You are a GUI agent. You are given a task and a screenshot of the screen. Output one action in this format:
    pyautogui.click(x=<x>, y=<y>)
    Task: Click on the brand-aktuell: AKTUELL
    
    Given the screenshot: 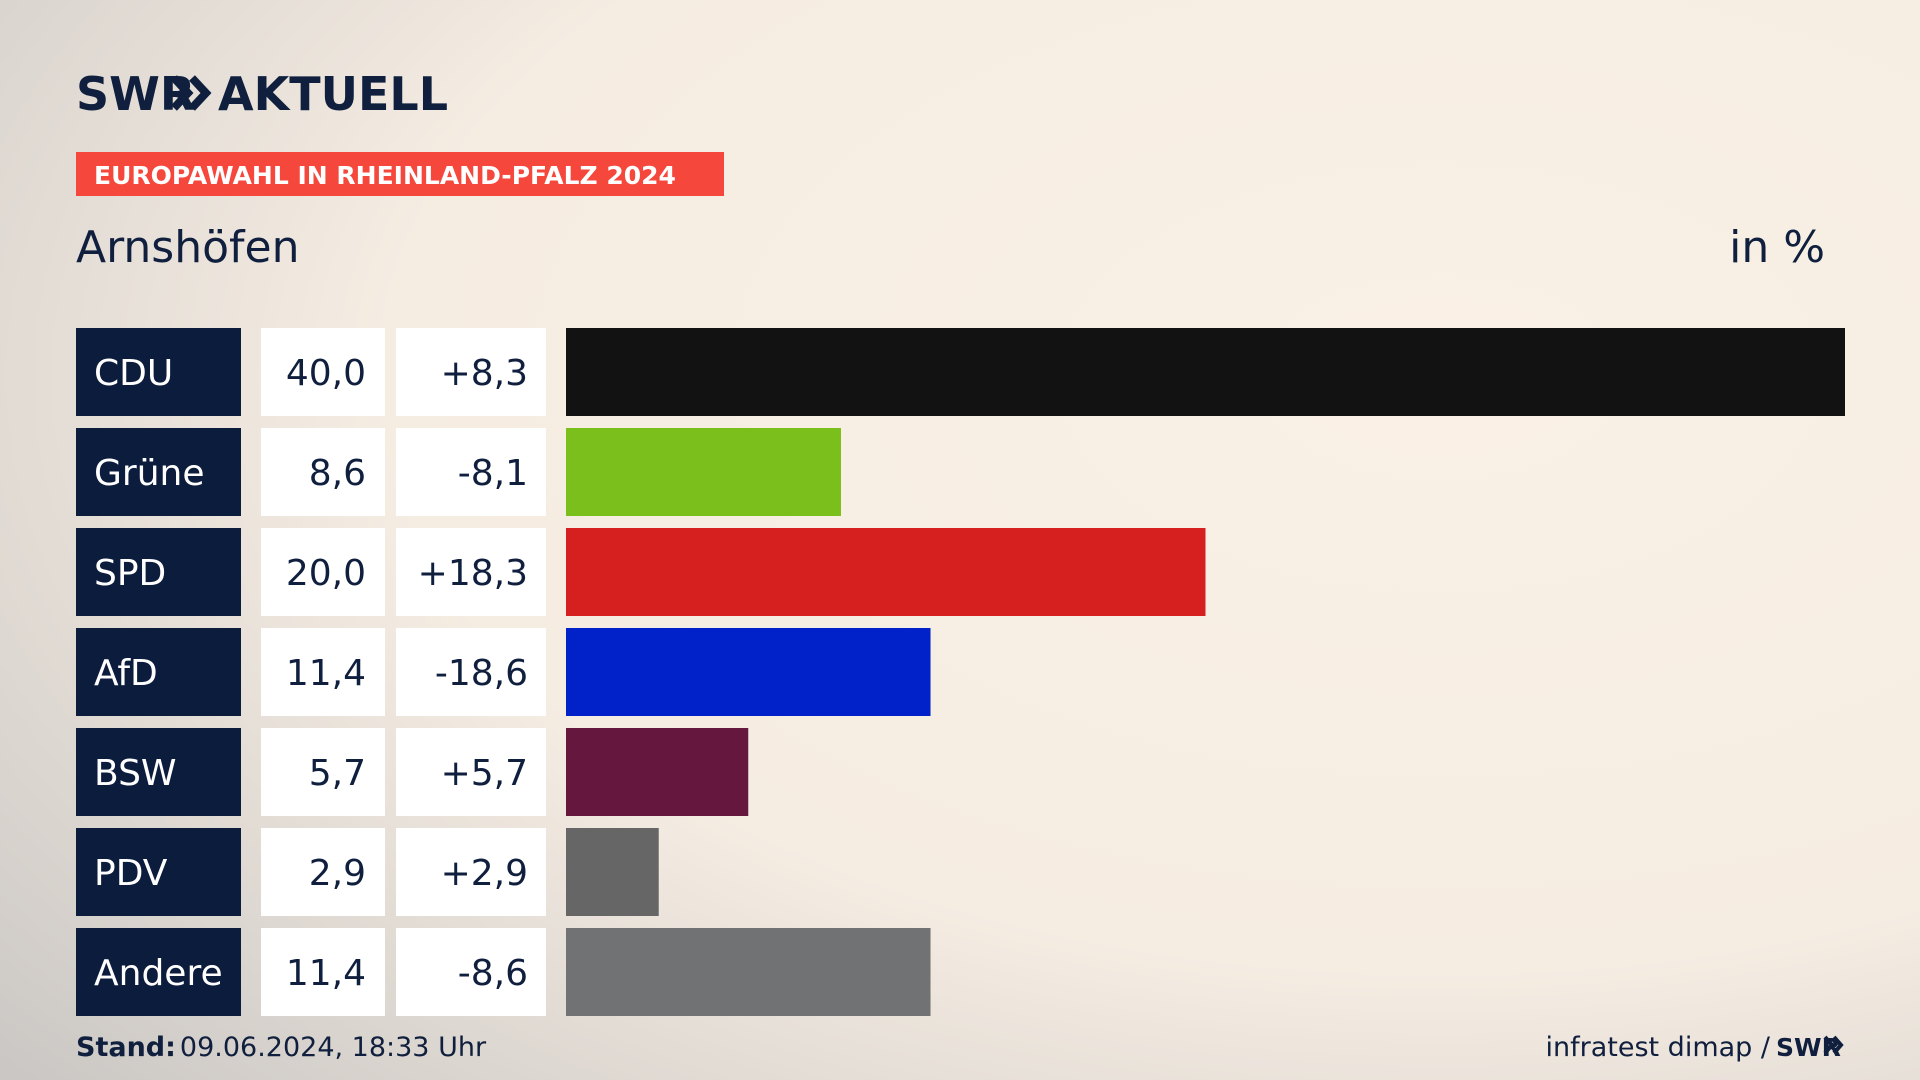 What is the action you would take?
    pyautogui.click(x=333, y=94)
    